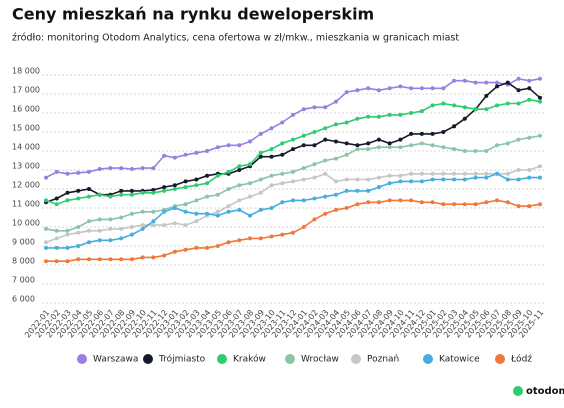  What do you see at coordinates (249, 359) in the screenshot?
I see `legend-label: Kraków` at bounding box center [249, 359].